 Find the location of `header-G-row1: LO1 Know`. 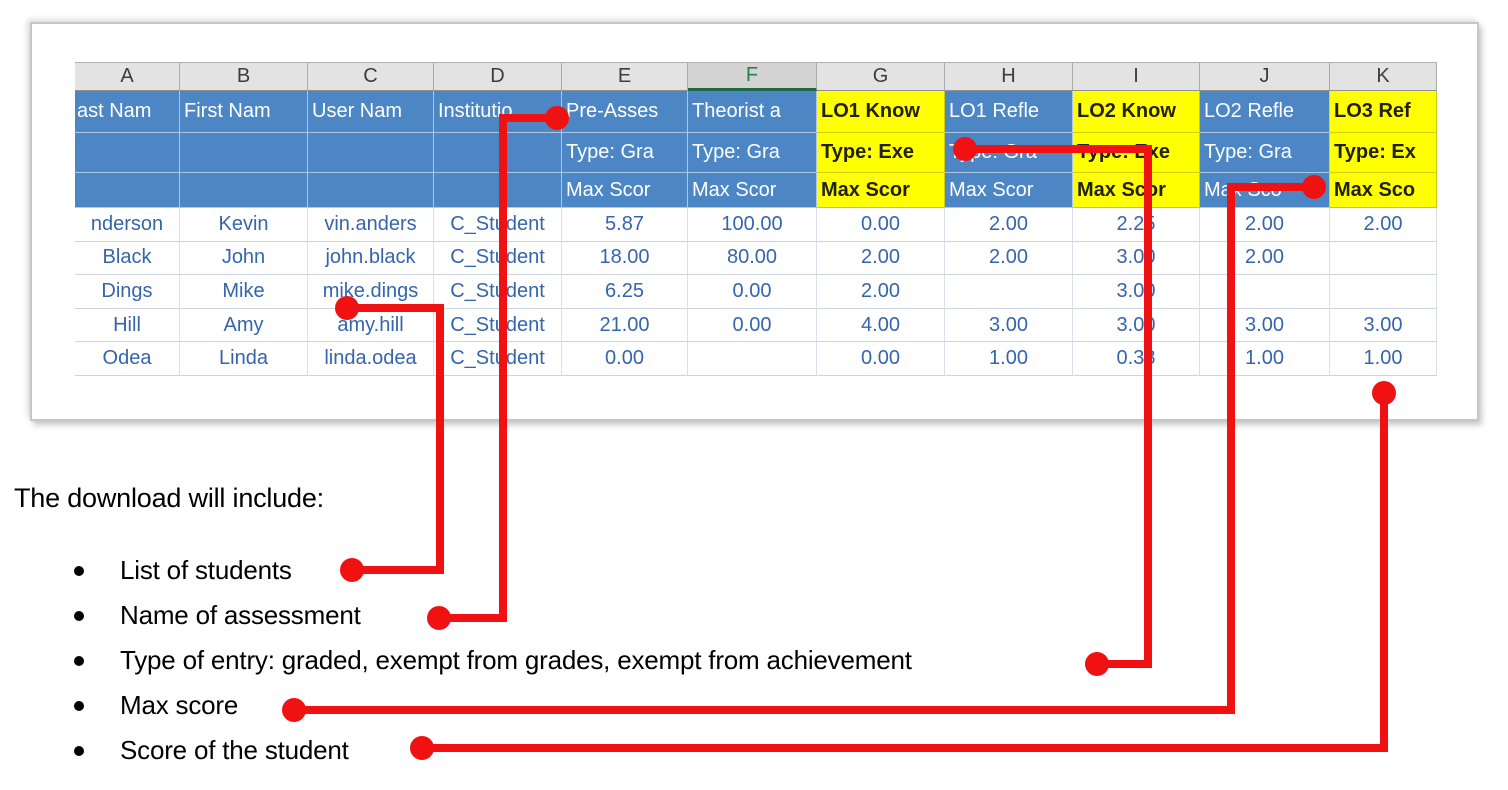

header-G-row1: LO1 Know is located at coordinates (881, 112).